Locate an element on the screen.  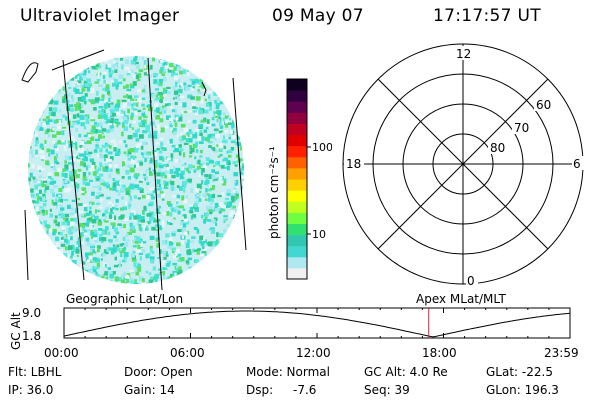
timeline-y-tick: 9.0 is located at coordinates (31, 313).